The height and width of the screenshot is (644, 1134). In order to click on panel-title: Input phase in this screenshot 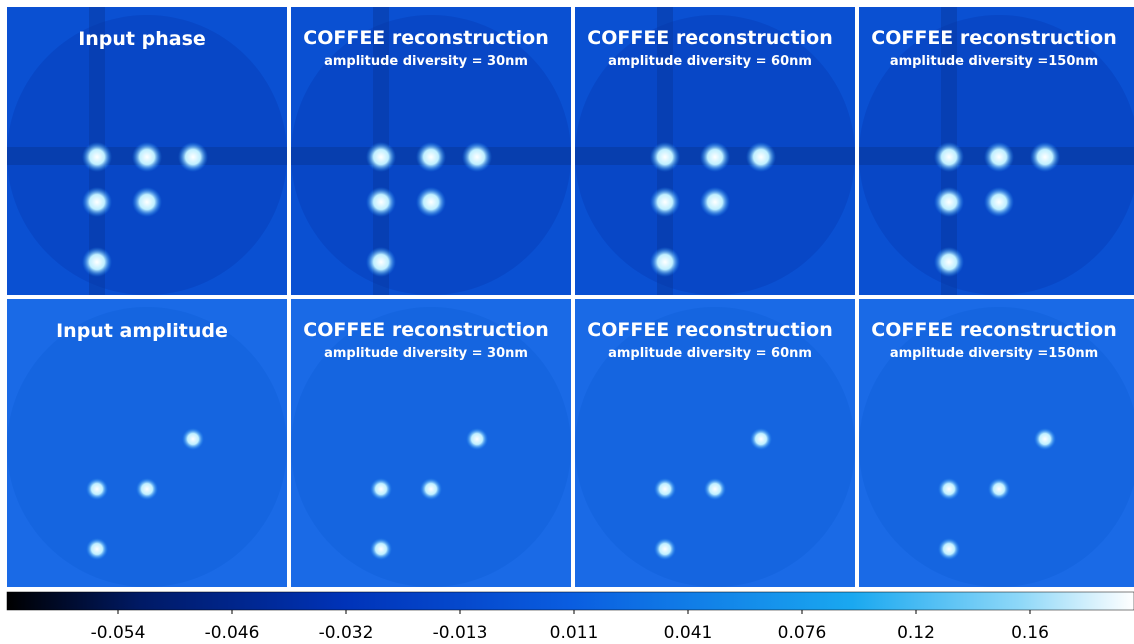, I will do `click(142, 39)`.